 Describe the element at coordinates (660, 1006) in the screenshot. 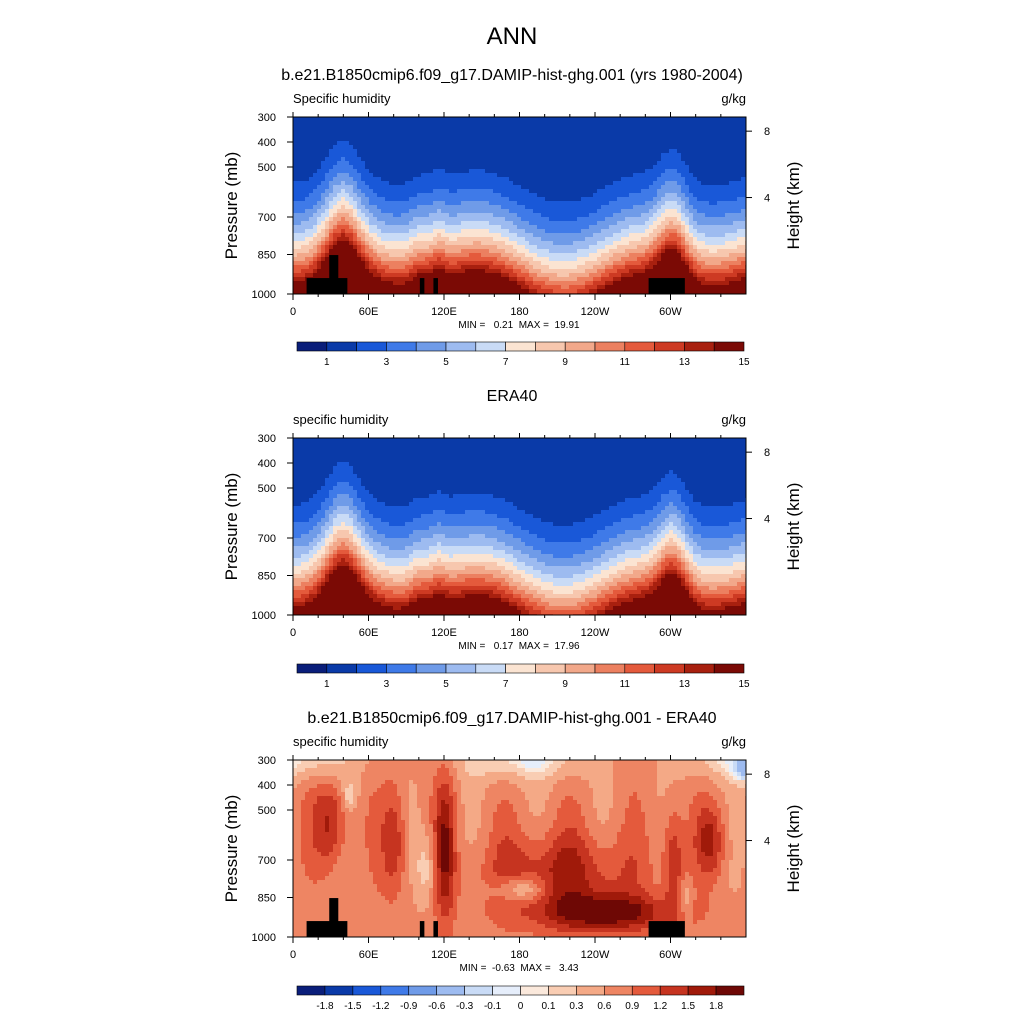

I see `colorbar-label: 1.2` at that location.